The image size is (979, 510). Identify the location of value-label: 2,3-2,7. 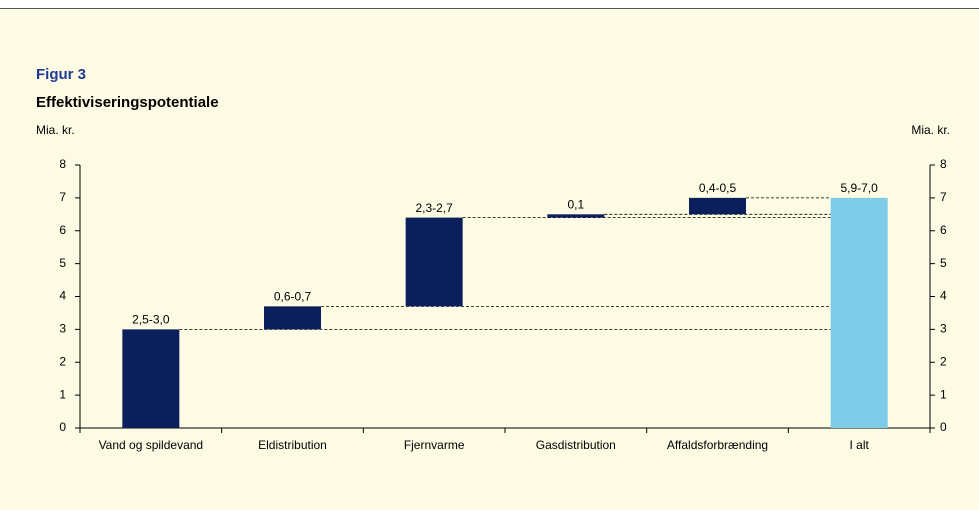
(434, 208).